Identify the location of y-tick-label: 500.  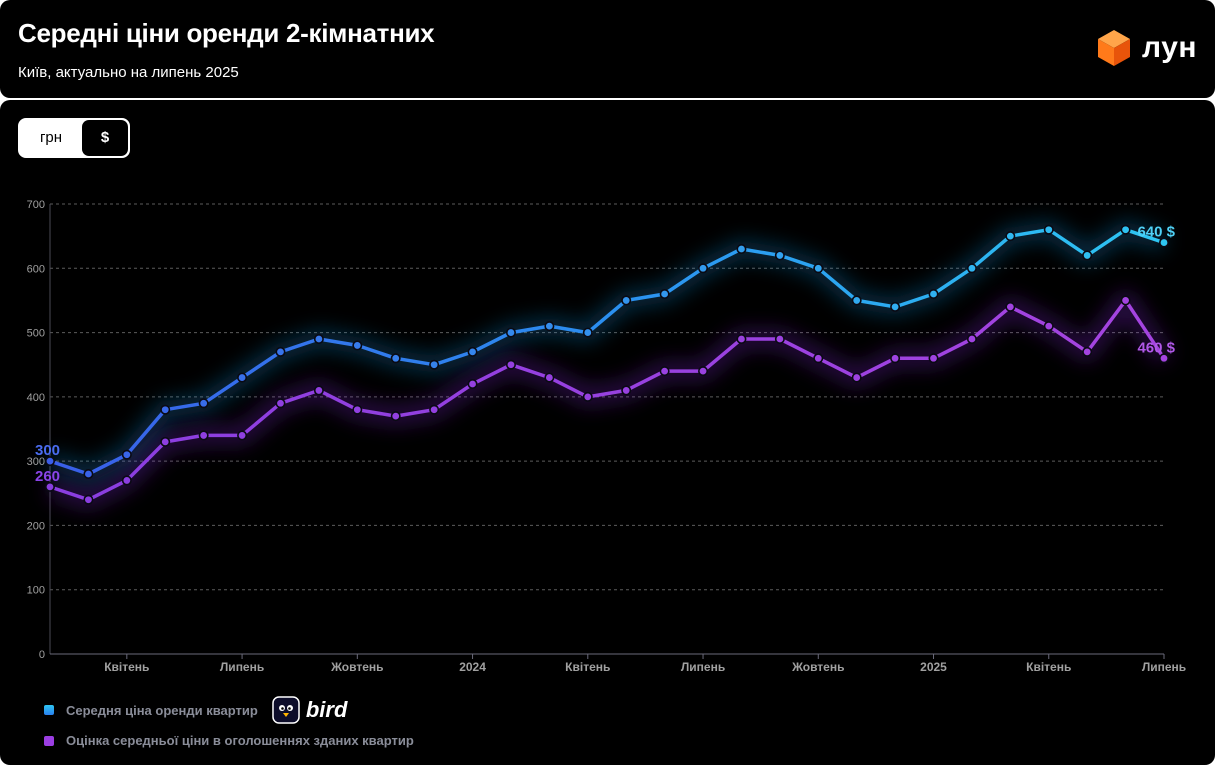
(36, 334).